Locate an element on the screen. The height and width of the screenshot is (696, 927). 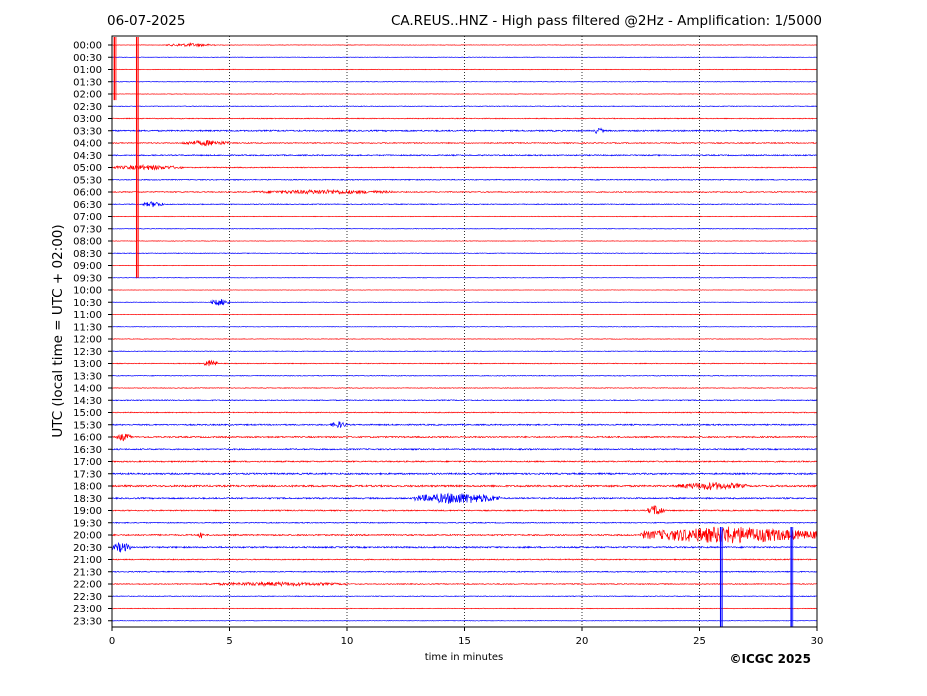
y-tick-label: 13:00 is located at coordinates (87, 364).